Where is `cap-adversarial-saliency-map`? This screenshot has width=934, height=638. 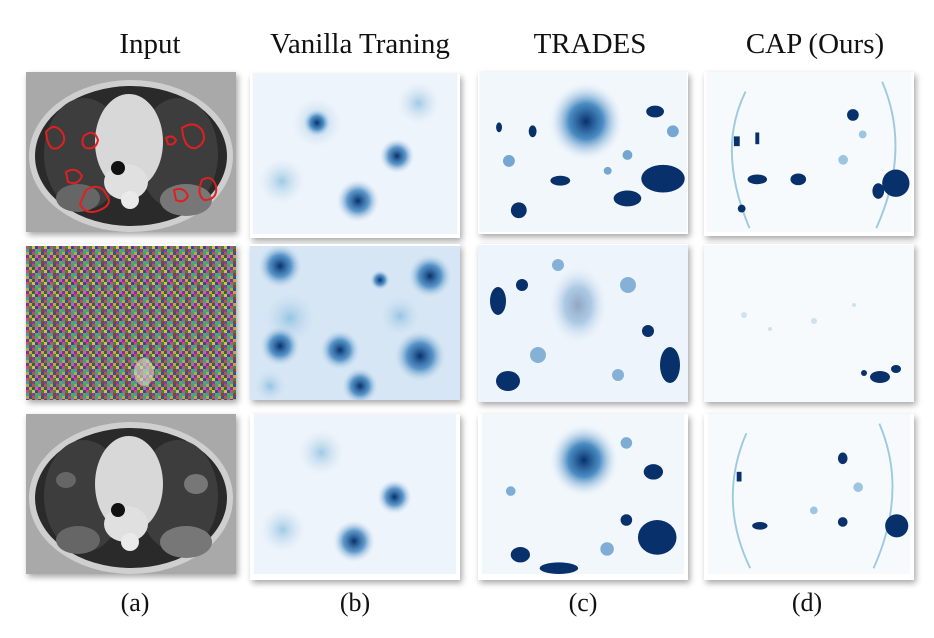
cap-adversarial-saliency-map is located at coordinates (809, 323).